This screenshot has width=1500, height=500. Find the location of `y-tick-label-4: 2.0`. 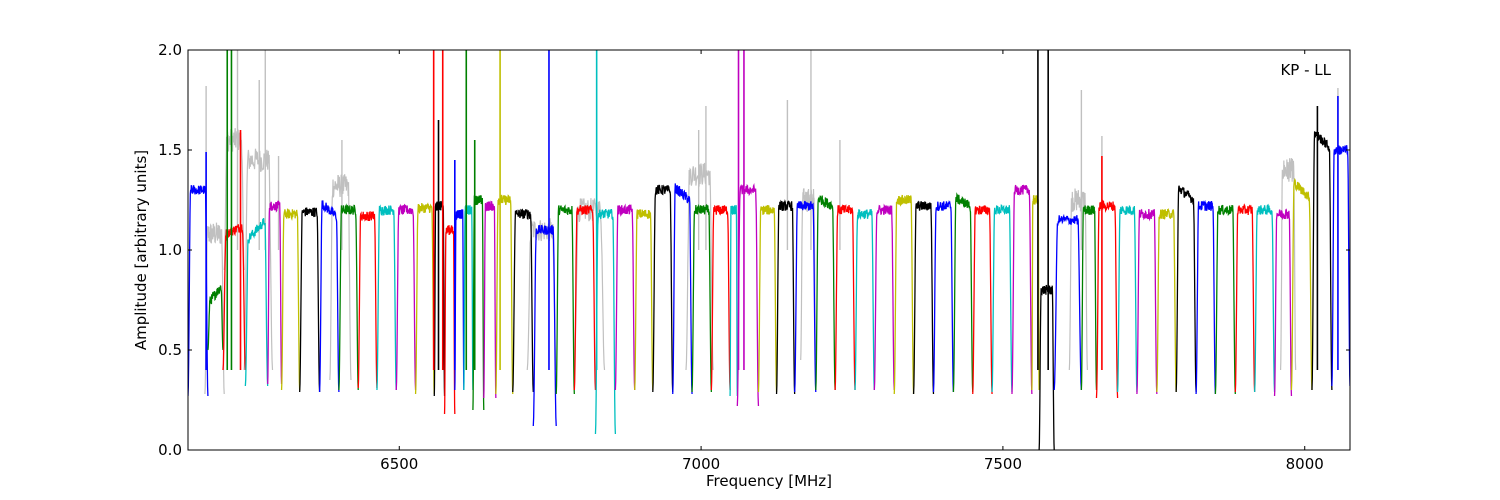

y-tick-label-4: 2.0 is located at coordinates (170, 50).